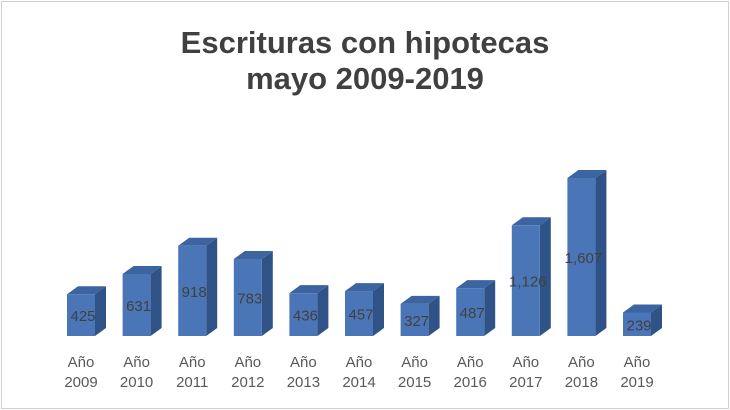  I want to click on data-label: 1,126, so click(528, 282).